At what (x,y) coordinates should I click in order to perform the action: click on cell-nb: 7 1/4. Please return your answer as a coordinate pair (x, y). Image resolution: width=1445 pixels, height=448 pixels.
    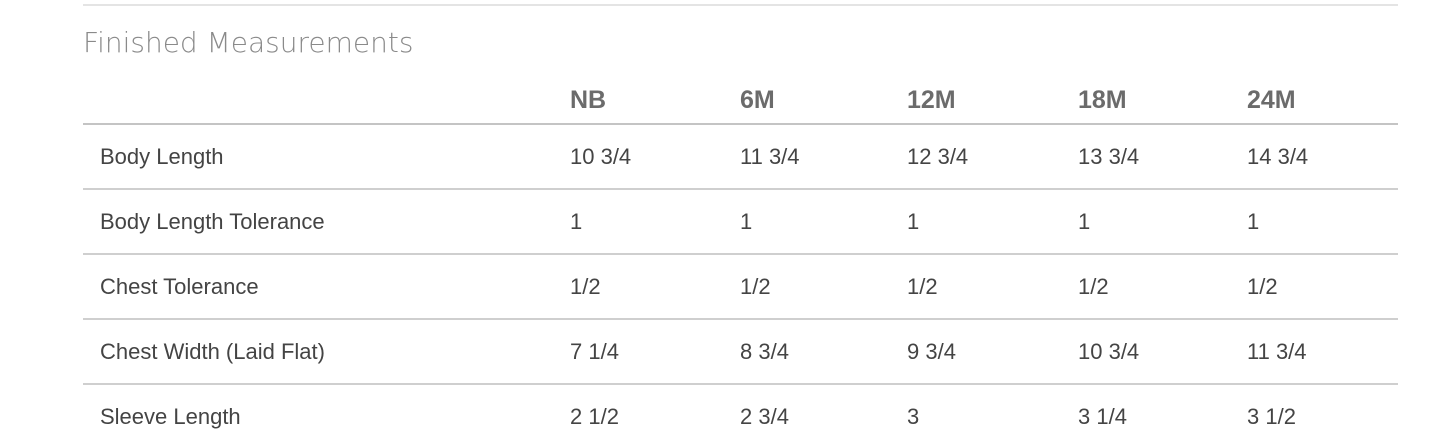
    Looking at the image, I should click on (655, 352).